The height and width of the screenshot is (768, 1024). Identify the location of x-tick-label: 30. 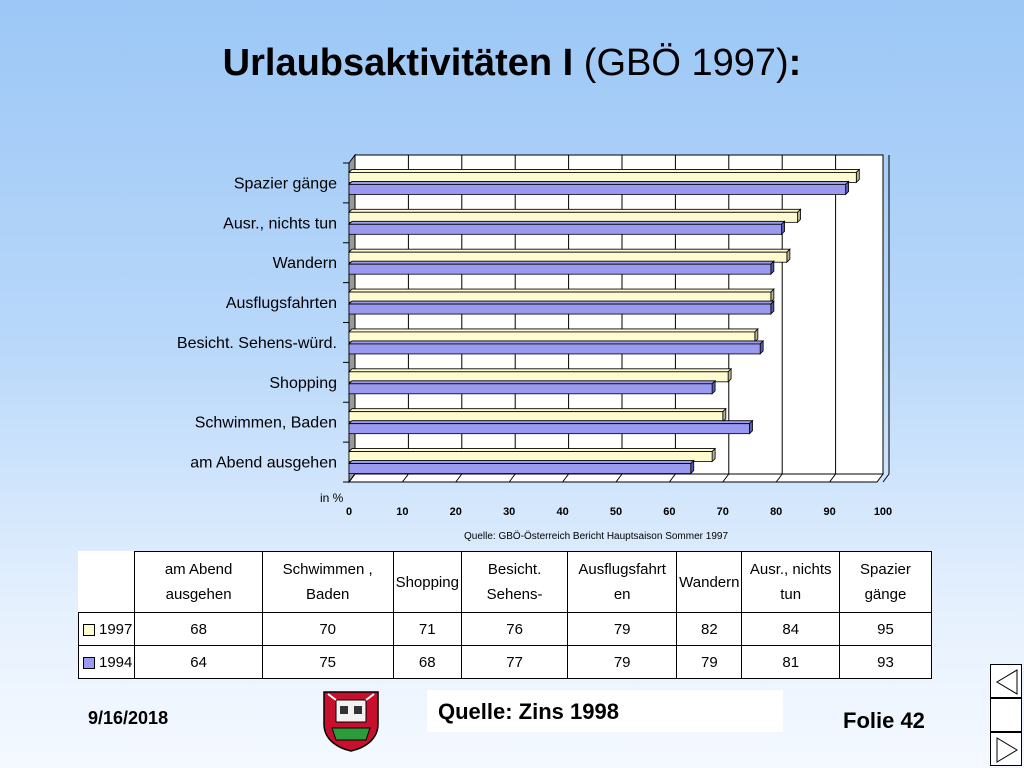
(509, 512).